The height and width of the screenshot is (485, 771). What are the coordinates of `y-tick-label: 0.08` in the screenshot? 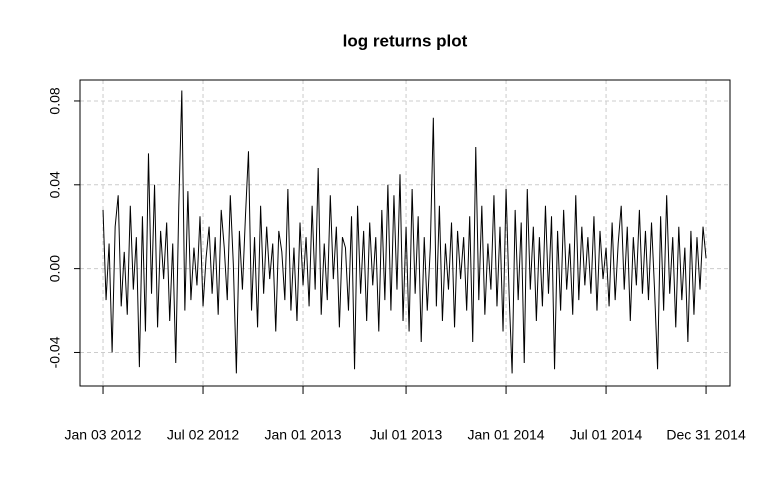 It's located at (55, 100).